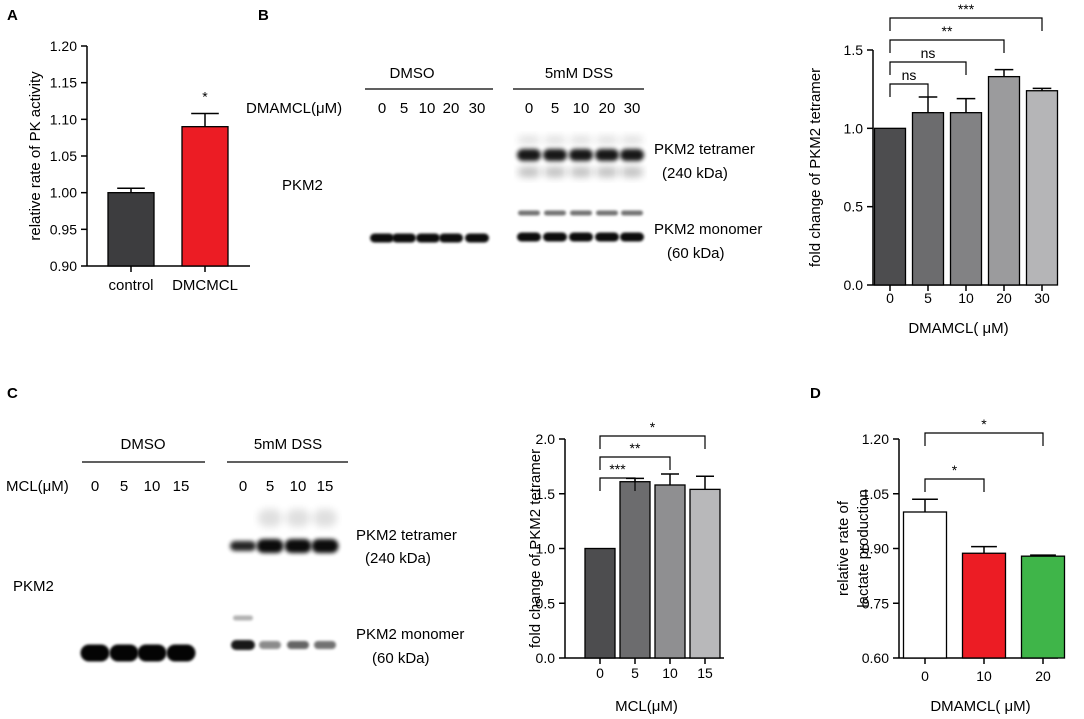  Describe the element at coordinates (12, 393) in the screenshot. I see `panel-letter-c: C` at that location.